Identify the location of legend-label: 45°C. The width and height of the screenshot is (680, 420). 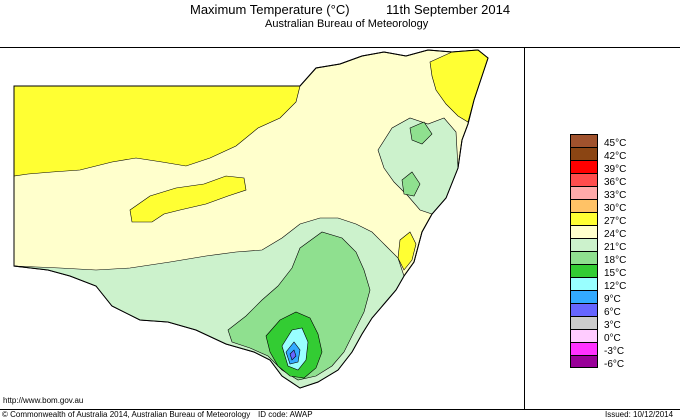
(615, 143).